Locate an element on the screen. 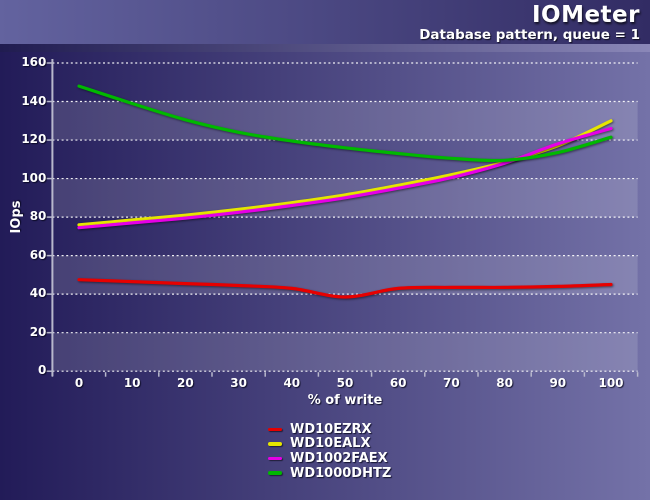 This screenshot has width=650, height=500. legend-label: WD10EALX is located at coordinates (330, 444).